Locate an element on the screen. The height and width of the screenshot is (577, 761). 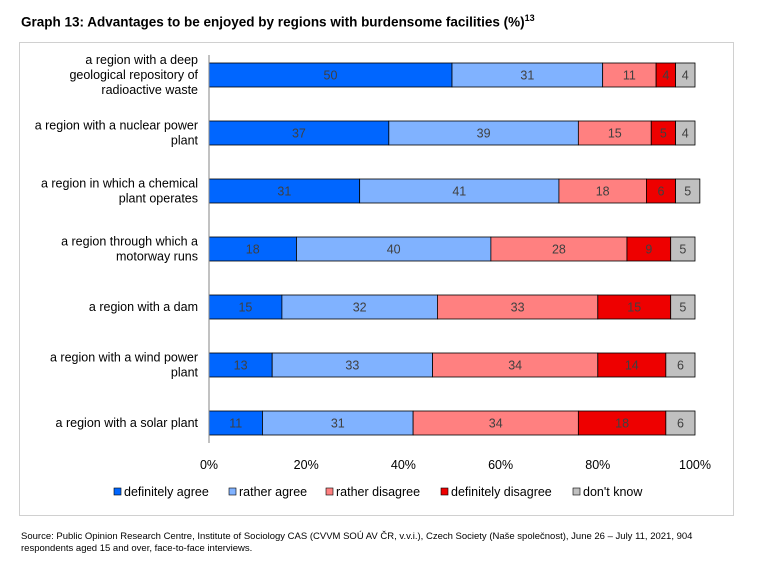
data-label: 40 is located at coordinates (394, 250).